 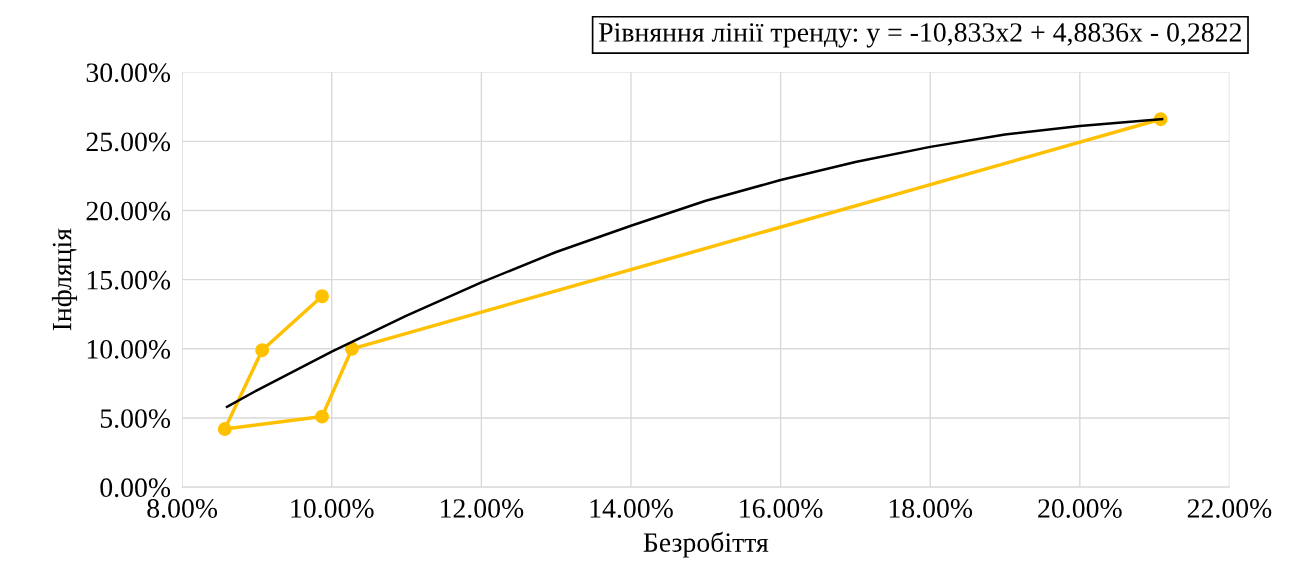 What do you see at coordinates (706, 544) in the screenshot?
I see `x-axis-title: Безробіття` at bounding box center [706, 544].